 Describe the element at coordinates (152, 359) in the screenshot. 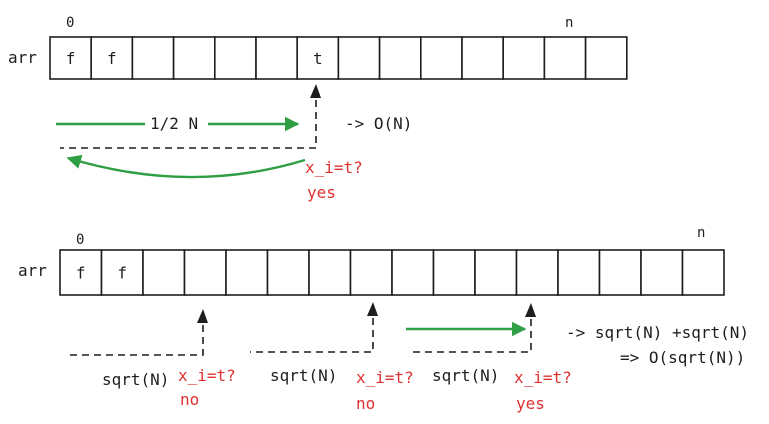

I see `jump-1: sqrt(N) x_i=t? no` at that location.